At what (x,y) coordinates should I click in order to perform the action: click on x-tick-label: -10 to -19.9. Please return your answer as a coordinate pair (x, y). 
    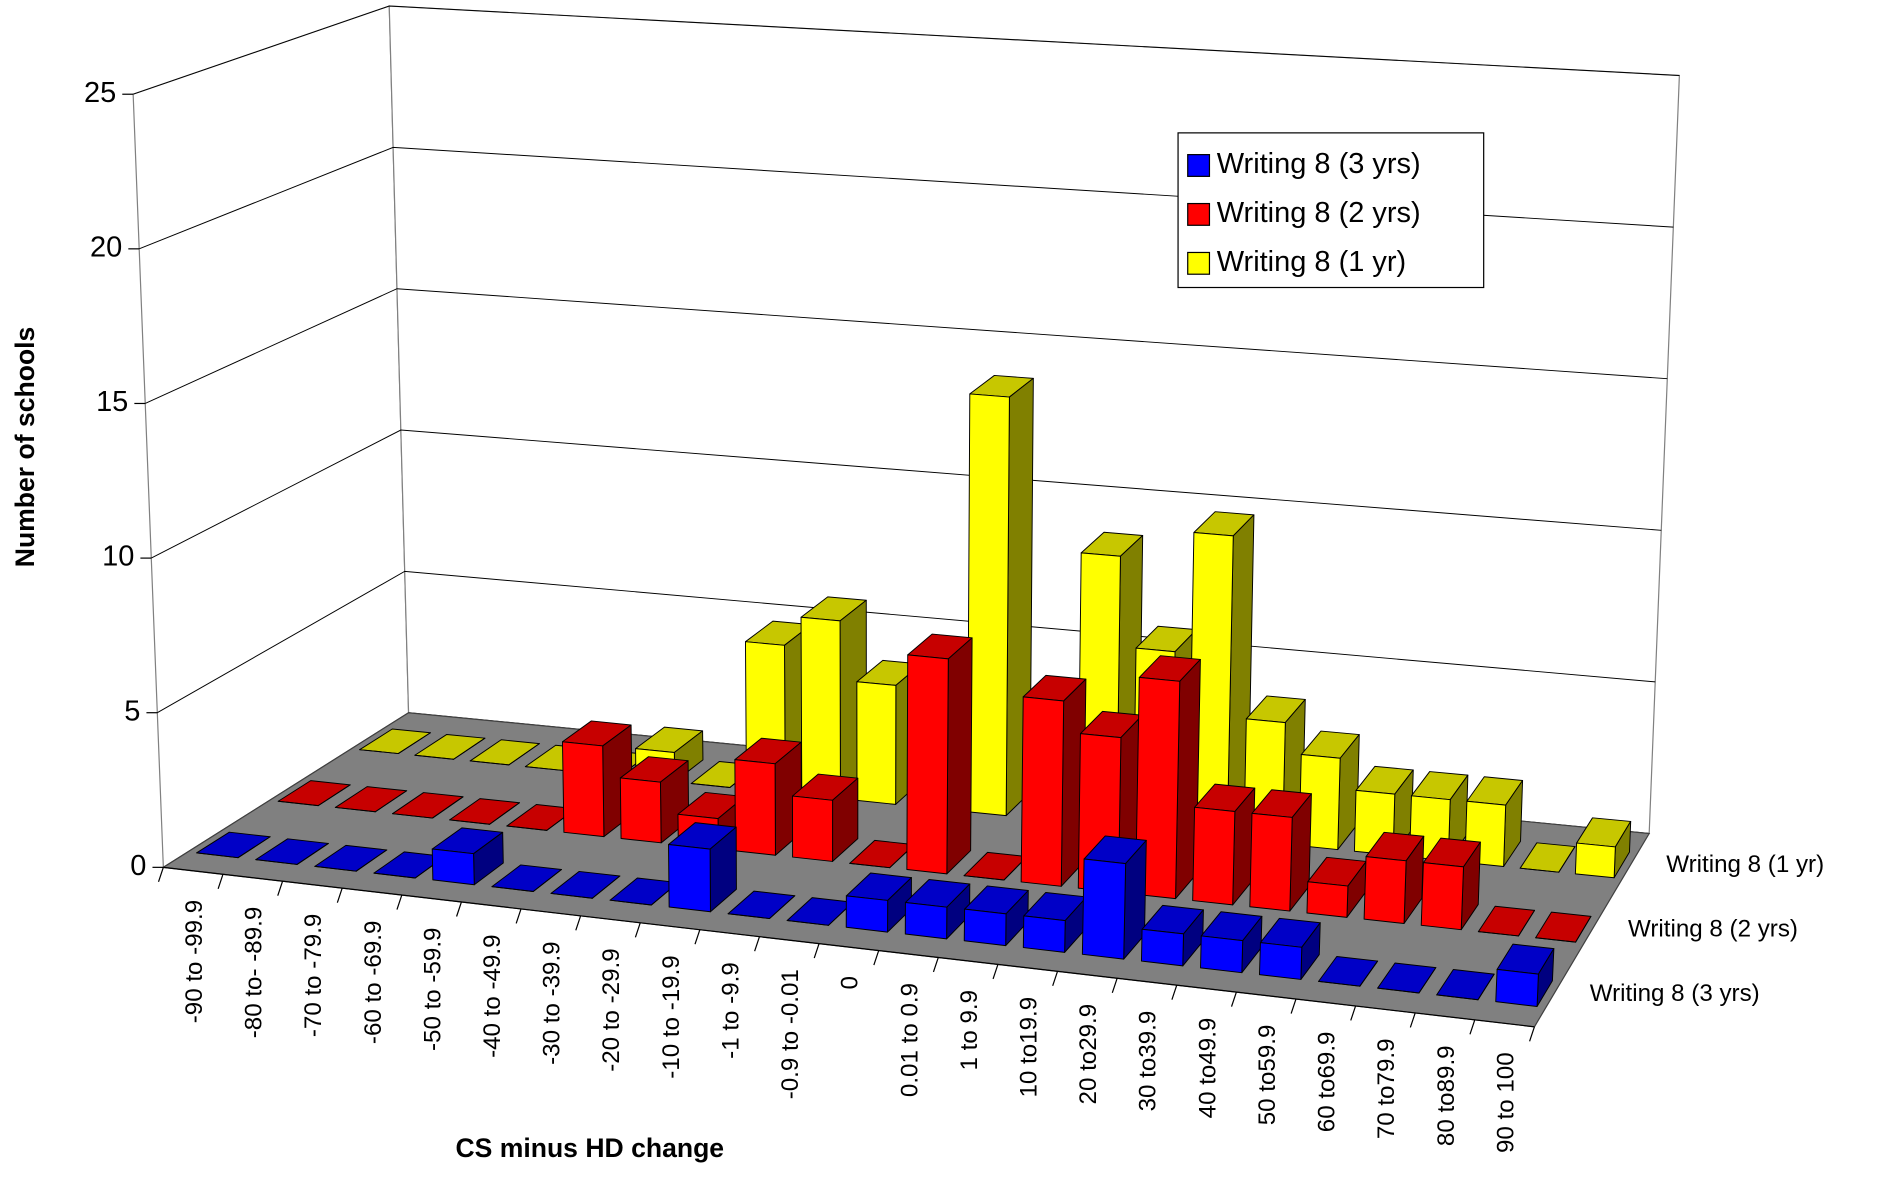
    Looking at the image, I should click on (671, 1016).